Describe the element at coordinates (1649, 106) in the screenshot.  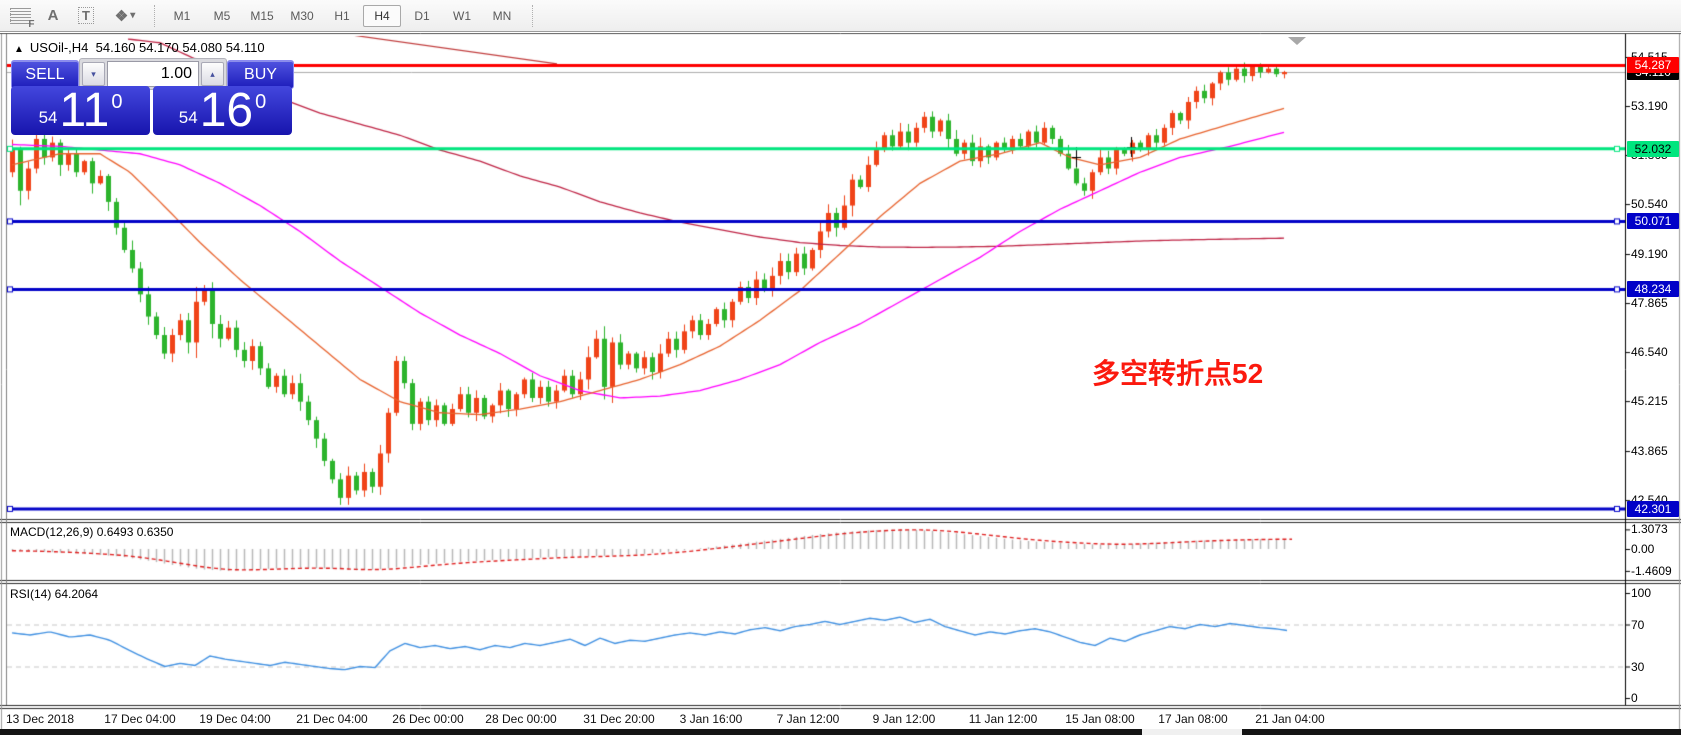
I see `price-tick-label: 53.190` at that location.